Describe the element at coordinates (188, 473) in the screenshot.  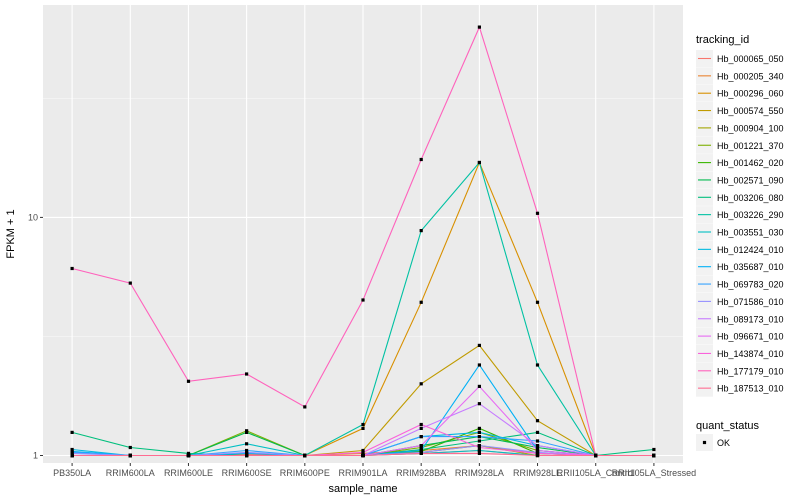
I see `x-tick-label: RRIM600LE` at that location.